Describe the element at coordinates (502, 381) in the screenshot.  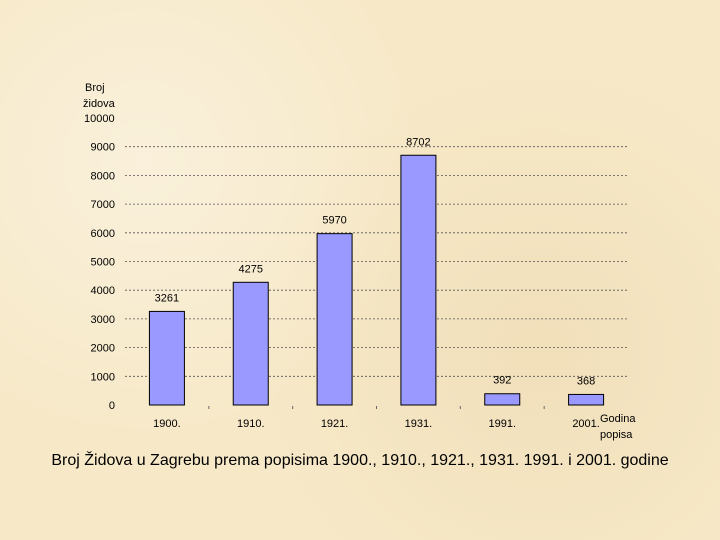
I see `data-label: 392` at that location.